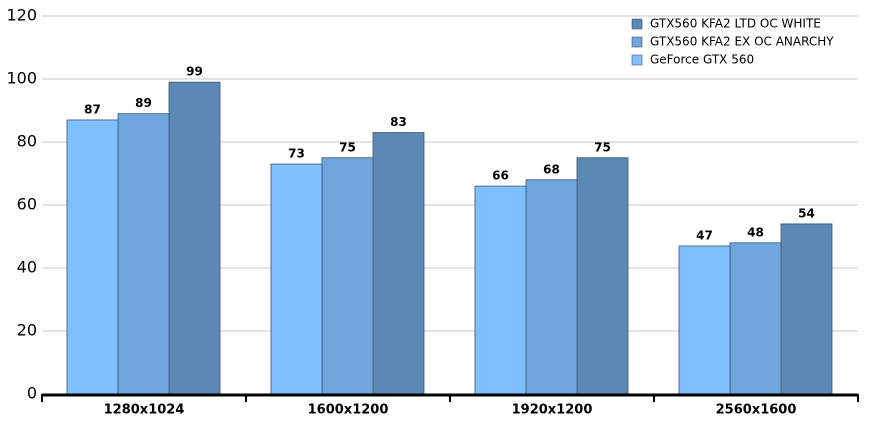 The image size is (871, 423). I want to click on value-label: 83, so click(398, 122).